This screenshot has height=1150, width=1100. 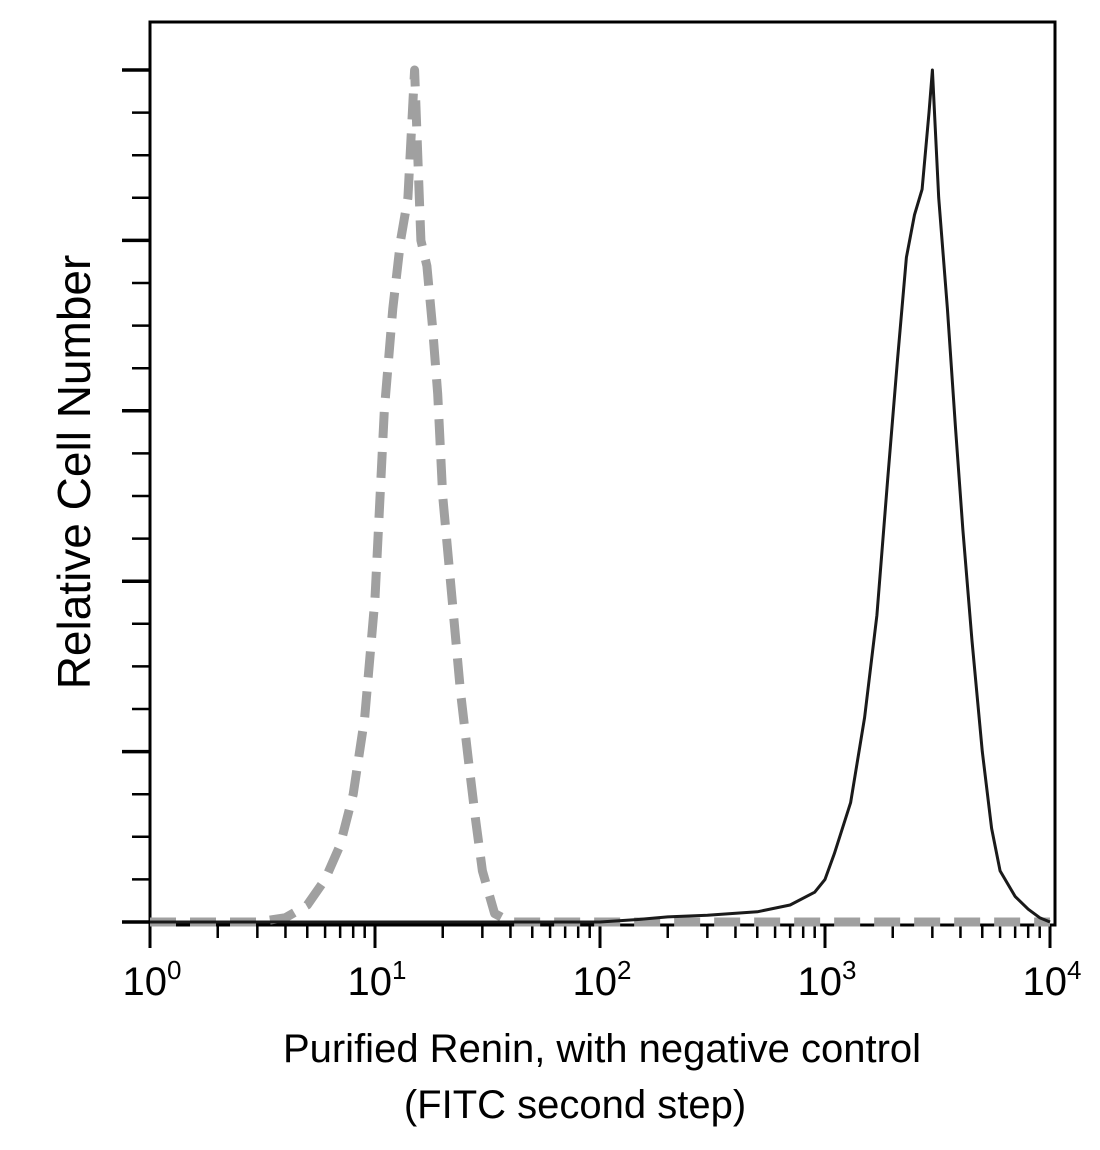 What do you see at coordinates (1052, 979) in the screenshot?
I see `x-tick-label: 10⁴` at bounding box center [1052, 979].